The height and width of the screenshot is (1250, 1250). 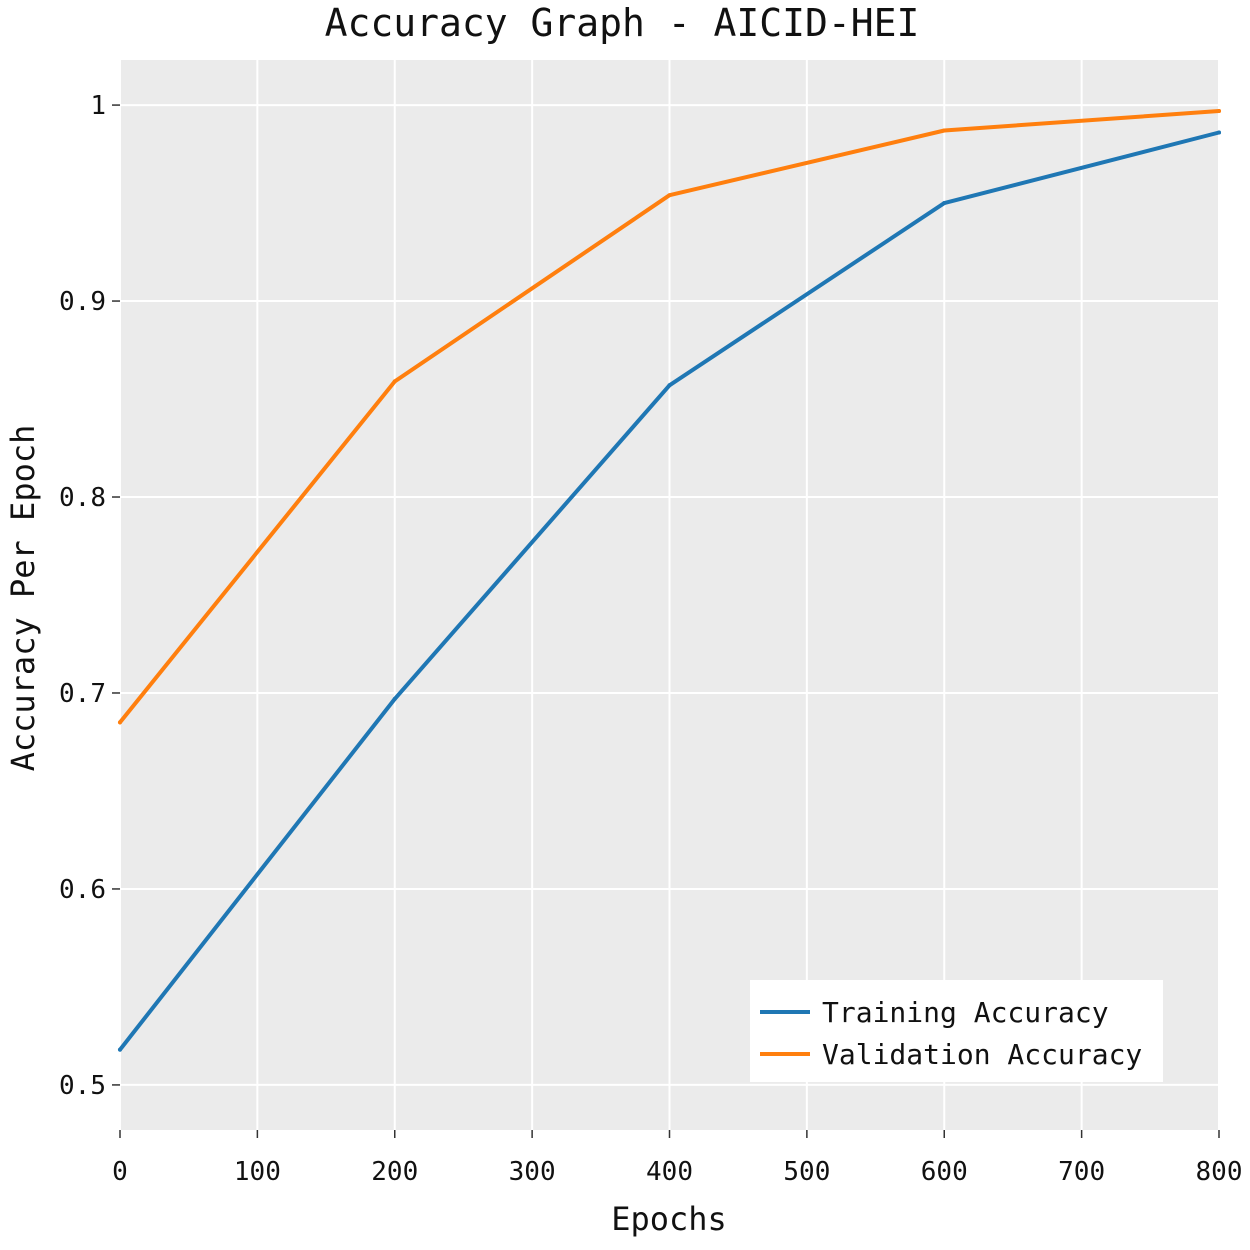 I want to click on legend-box, so click(x=956, y=1031).